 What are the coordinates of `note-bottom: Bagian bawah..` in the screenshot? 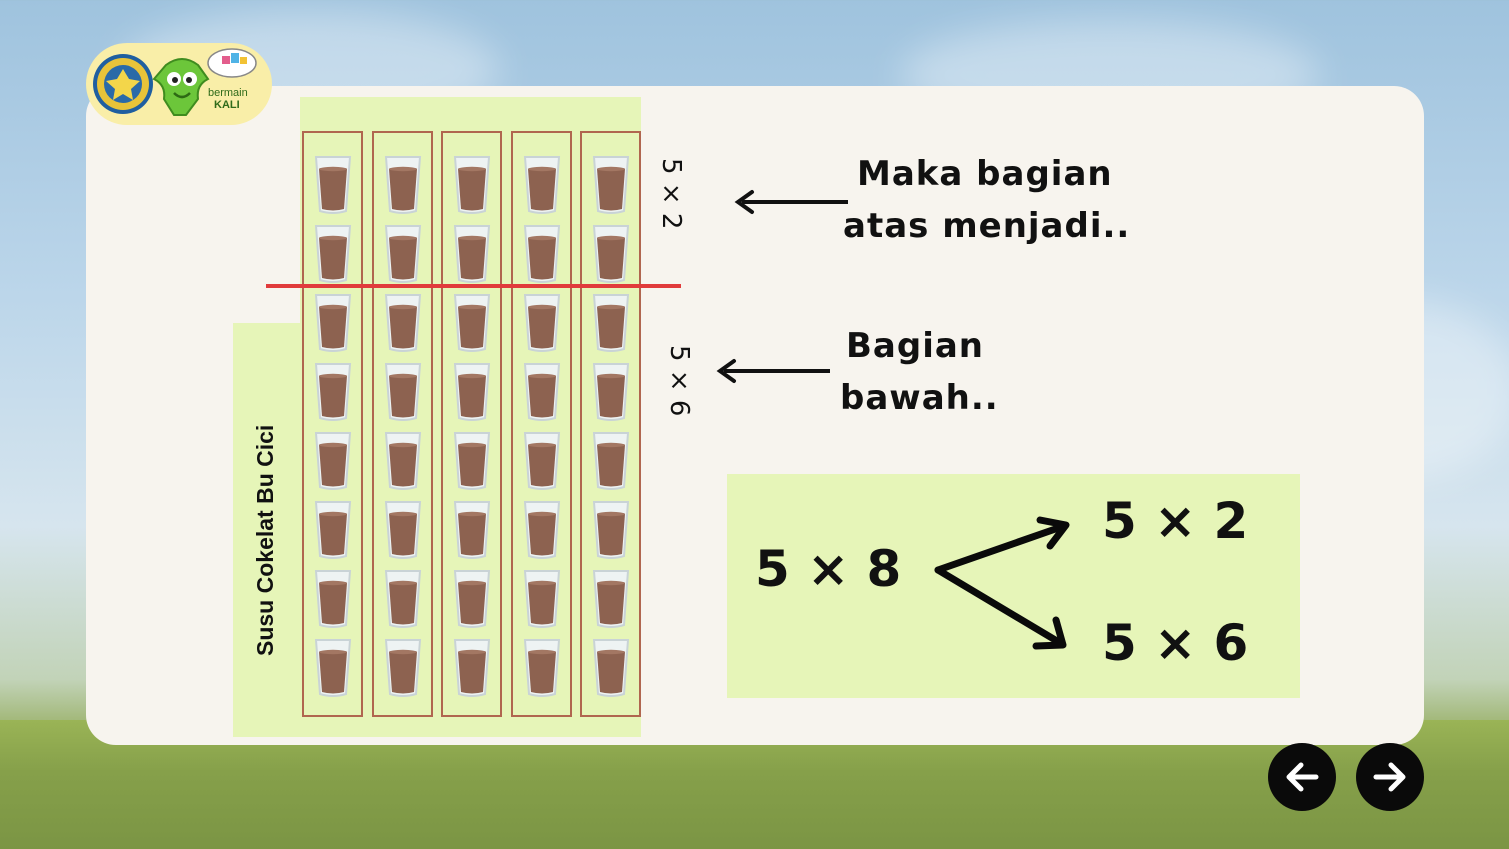 It's located at (919, 372).